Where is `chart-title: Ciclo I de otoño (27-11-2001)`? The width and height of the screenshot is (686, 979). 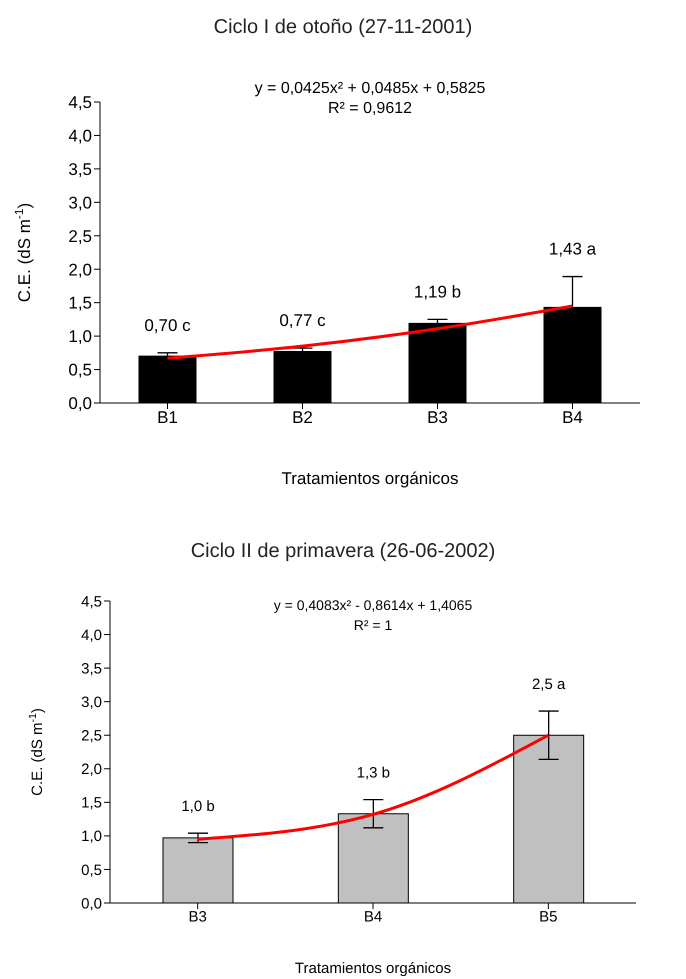
chart-title: Ciclo I de otoño (27-11-2001) is located at coordinates (343, 27).